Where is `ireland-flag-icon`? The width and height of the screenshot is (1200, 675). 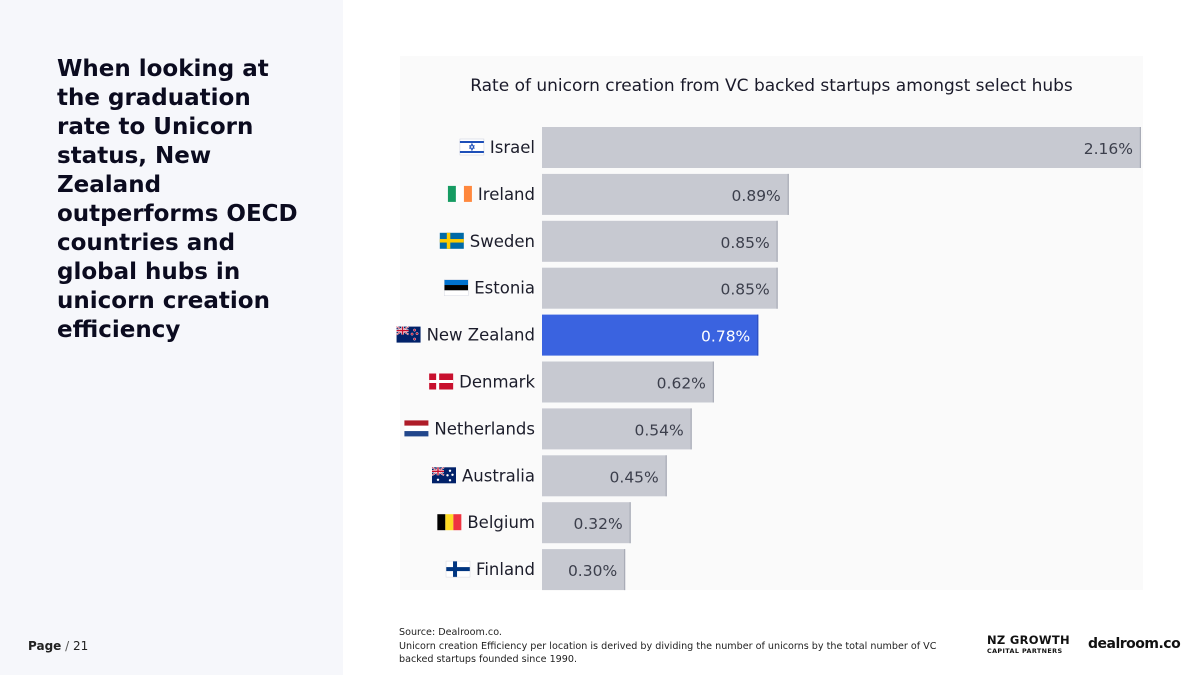 ireland-flag-icon is located at coordinates (459, 193).